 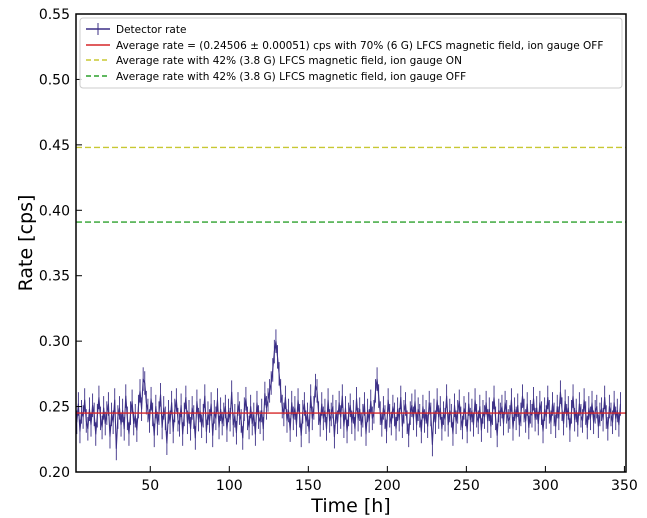 What do you see at coordinates (26, 243) in the screenshot?
I see `y-axis-label: Rate [cps]` at bounding box center [26, 243].